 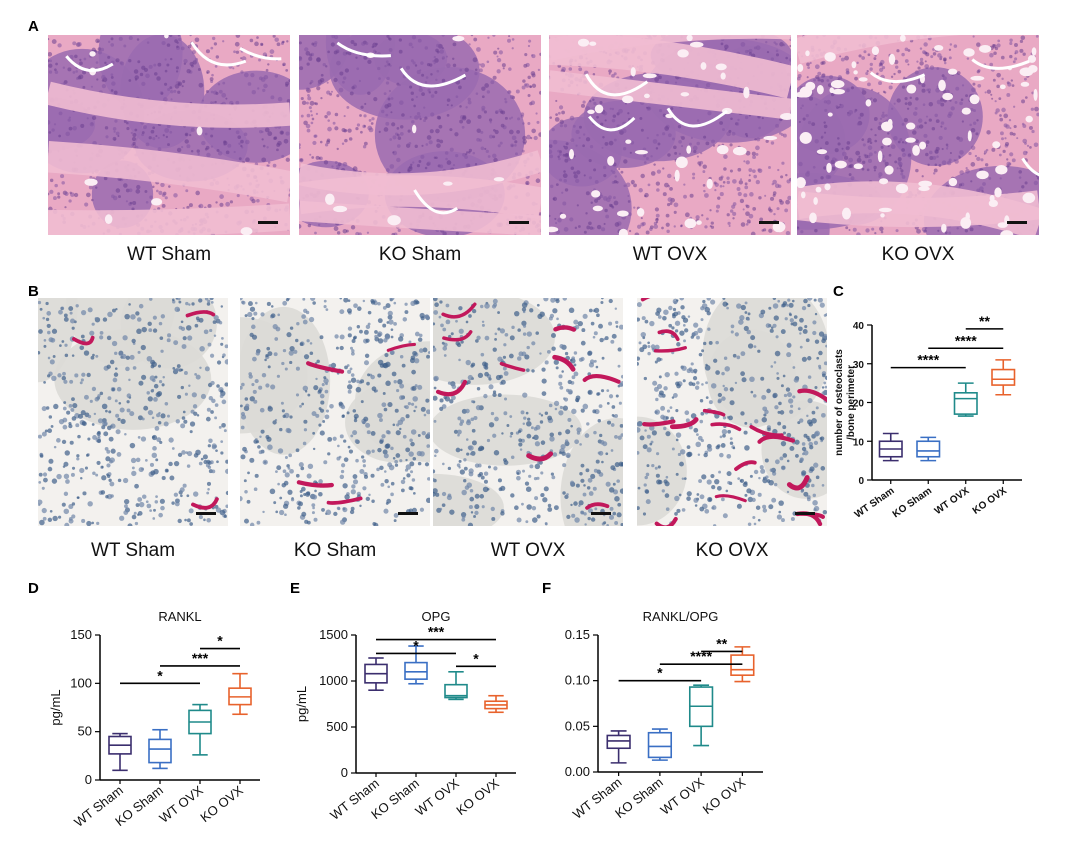 I want to click on caption-a-wt-ovx: WT OVX, so click(x=670, y=254).